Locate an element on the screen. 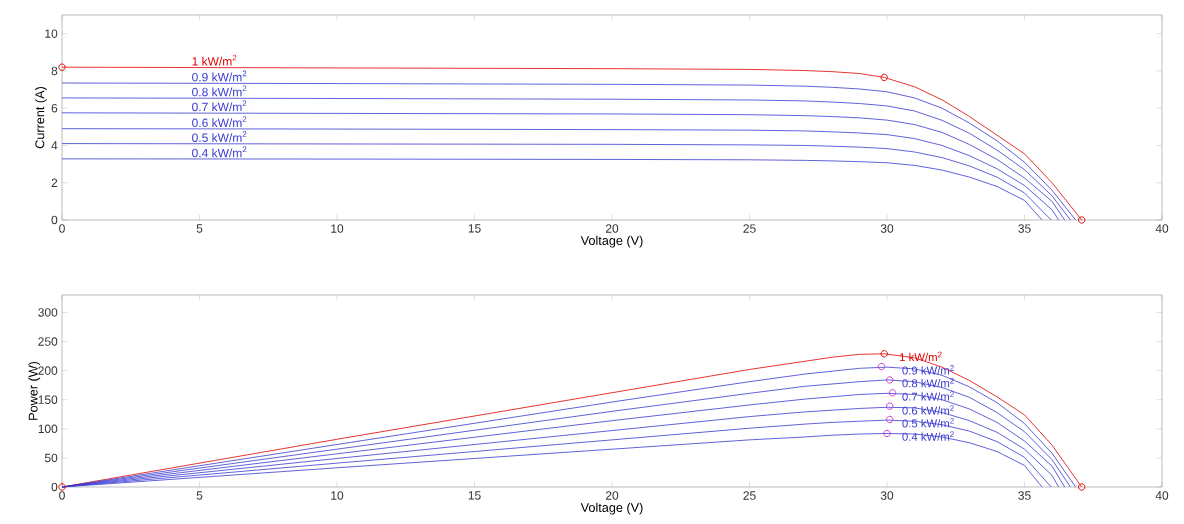 This screenshot has height=524, width=1184. y-tick-label: 100 is located at coordinates (48, 429).